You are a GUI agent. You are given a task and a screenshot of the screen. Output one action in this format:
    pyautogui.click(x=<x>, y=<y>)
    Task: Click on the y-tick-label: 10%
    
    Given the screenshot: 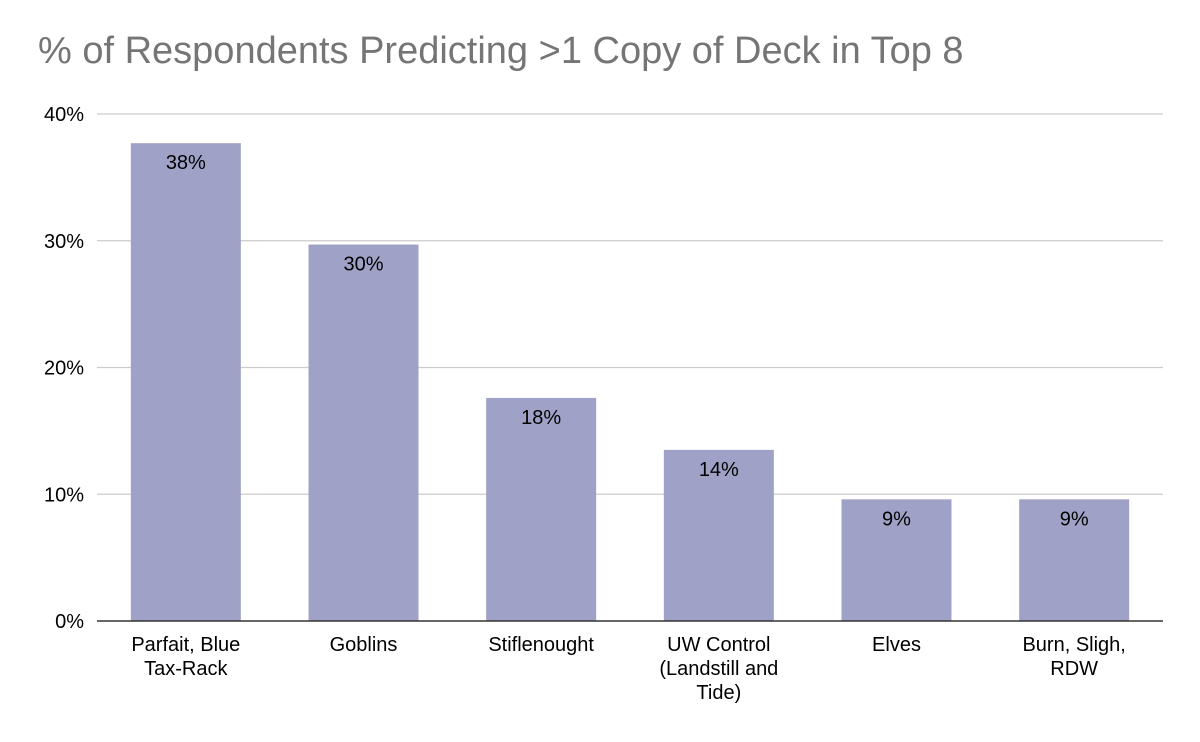 What is the action you would take?
    pyautogui.click(x=64, y=495)
    